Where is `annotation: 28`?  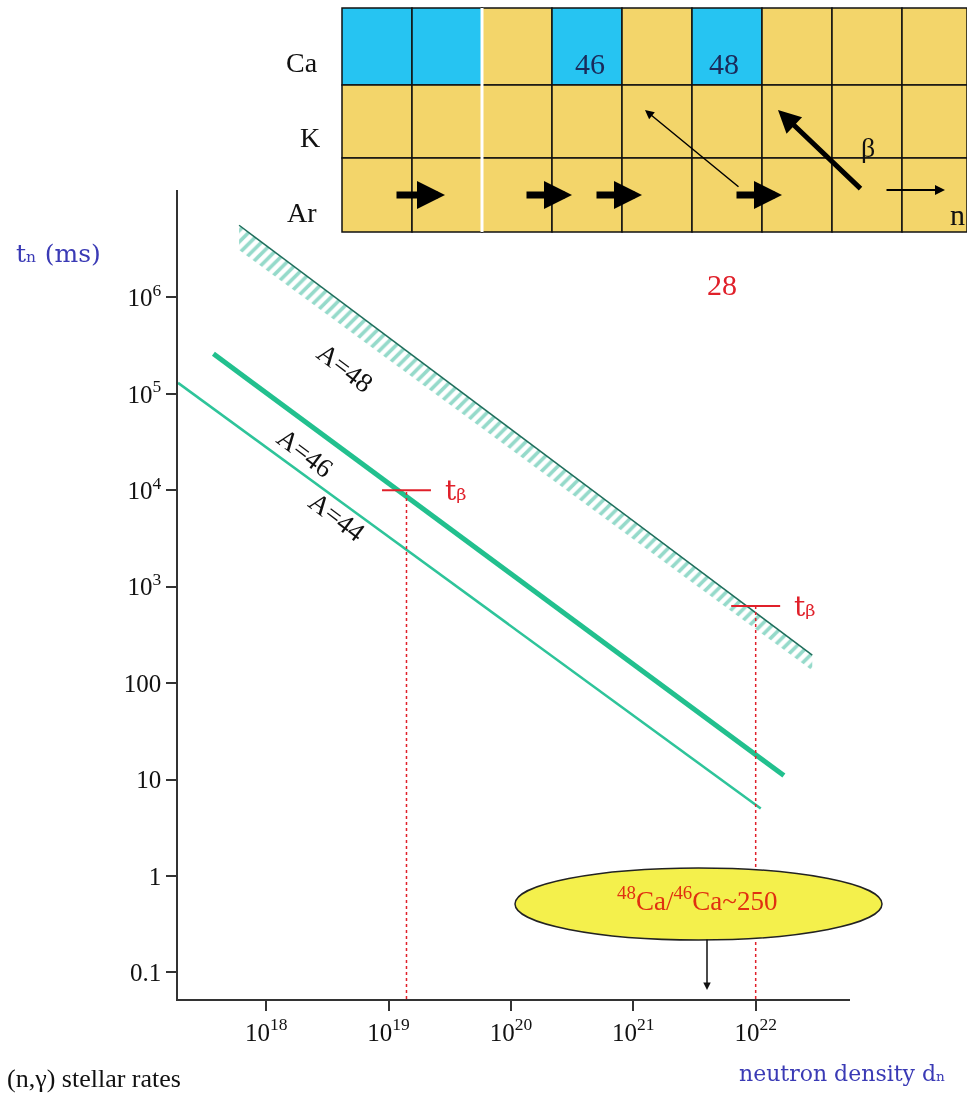 annotation: 28 is located at coordinates (722, 284).